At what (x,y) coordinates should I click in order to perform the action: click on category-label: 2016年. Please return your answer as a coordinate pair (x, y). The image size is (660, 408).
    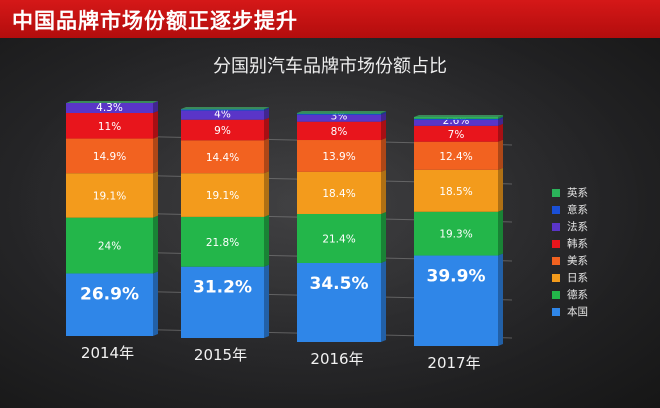
    Looking at the image, I should click on (336, 359).